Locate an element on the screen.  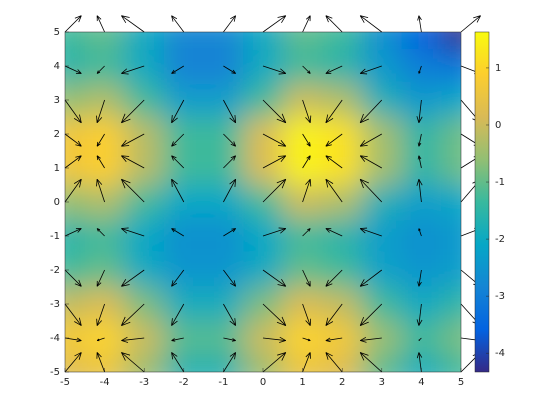
y-tick-label: 5 is located at coordinates (57, 32).